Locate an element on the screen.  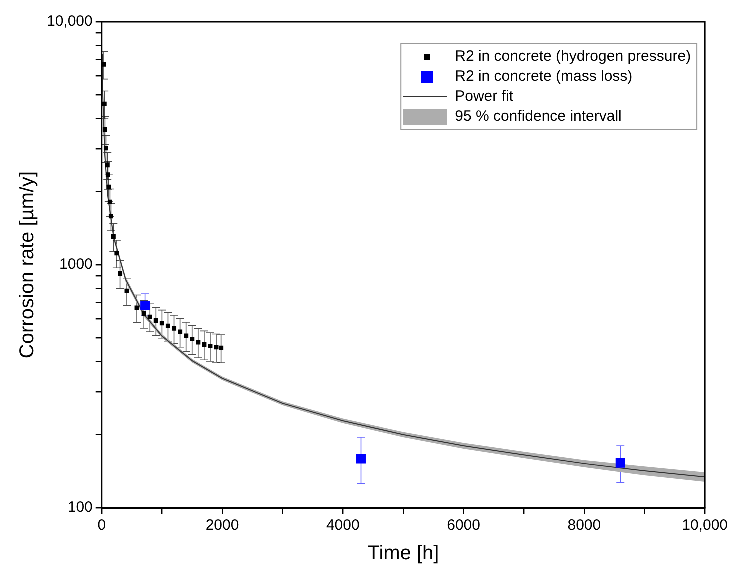
x-axis-title: Time [h] is located at coordinates (404, 553).